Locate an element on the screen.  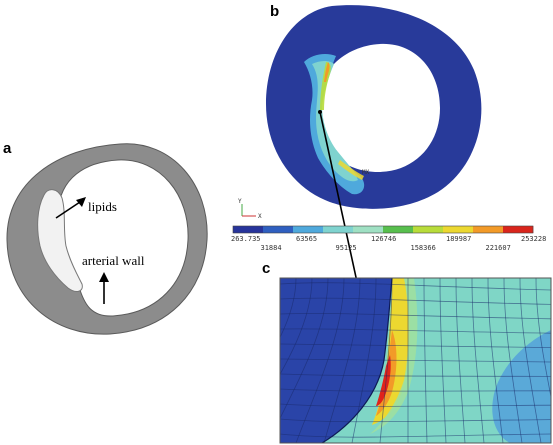
colorbar-tick-label: 221607 is located at coordinates (498, 248).